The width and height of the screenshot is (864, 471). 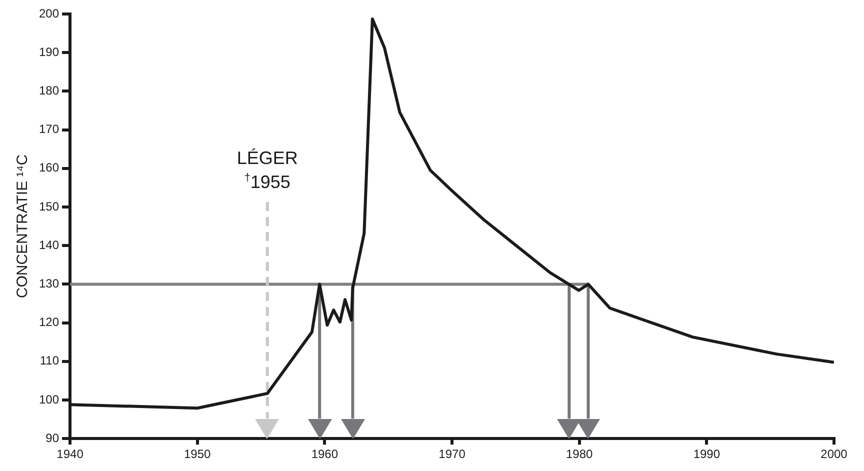 I want to click on y-tick-label: 90, so click(x=53, y=437).